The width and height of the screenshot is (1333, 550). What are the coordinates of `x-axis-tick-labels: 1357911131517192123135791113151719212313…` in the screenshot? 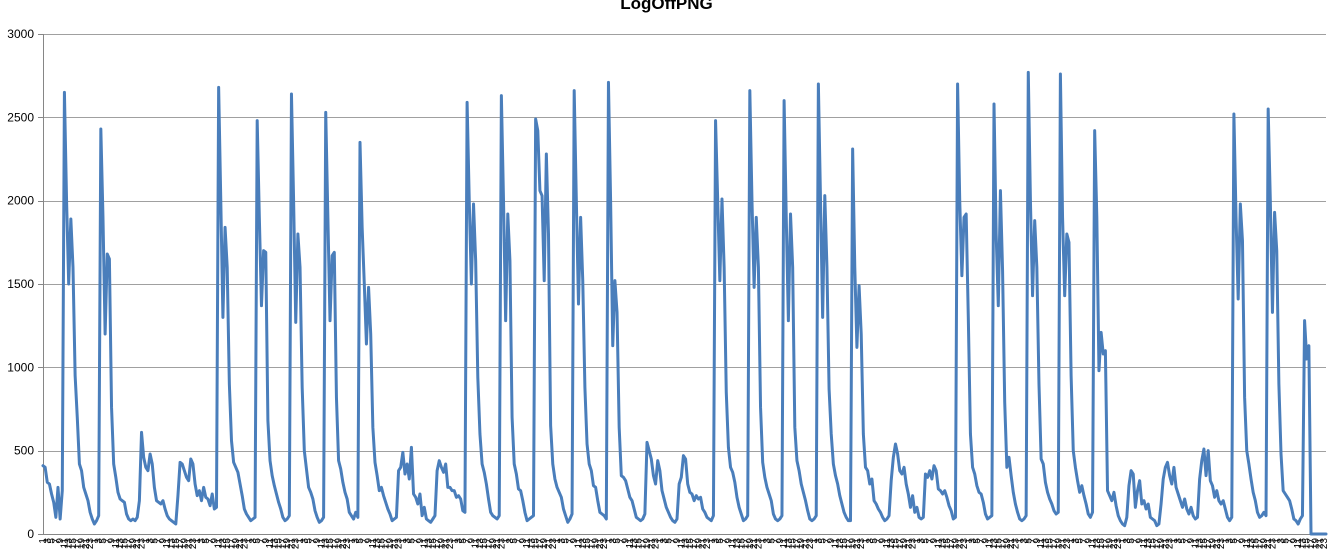 It's located at (684, 544).